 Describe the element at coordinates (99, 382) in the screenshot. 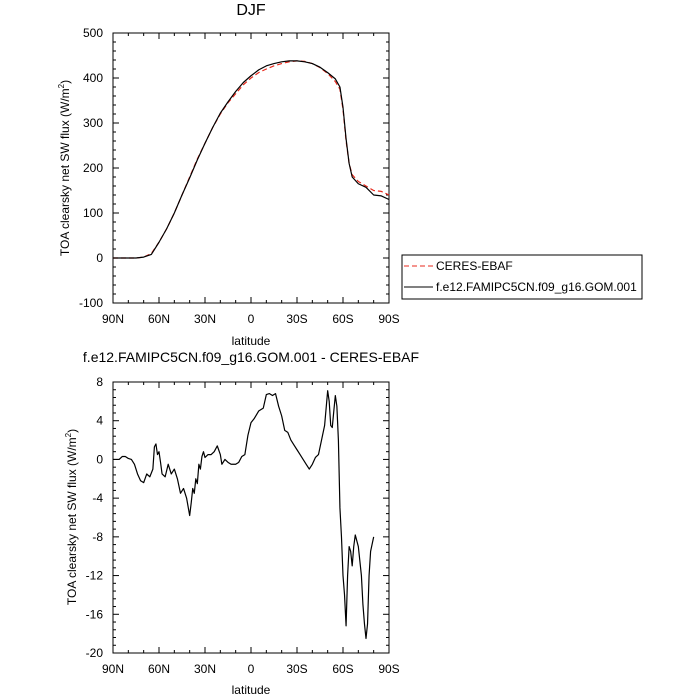

I see `y-tick-label: 8` at that location.